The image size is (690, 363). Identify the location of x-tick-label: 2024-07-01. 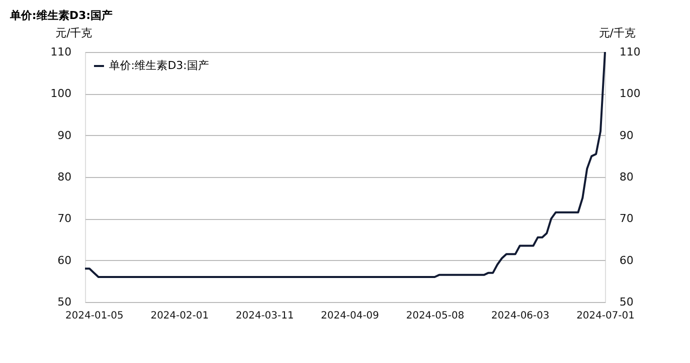
(605, 316).